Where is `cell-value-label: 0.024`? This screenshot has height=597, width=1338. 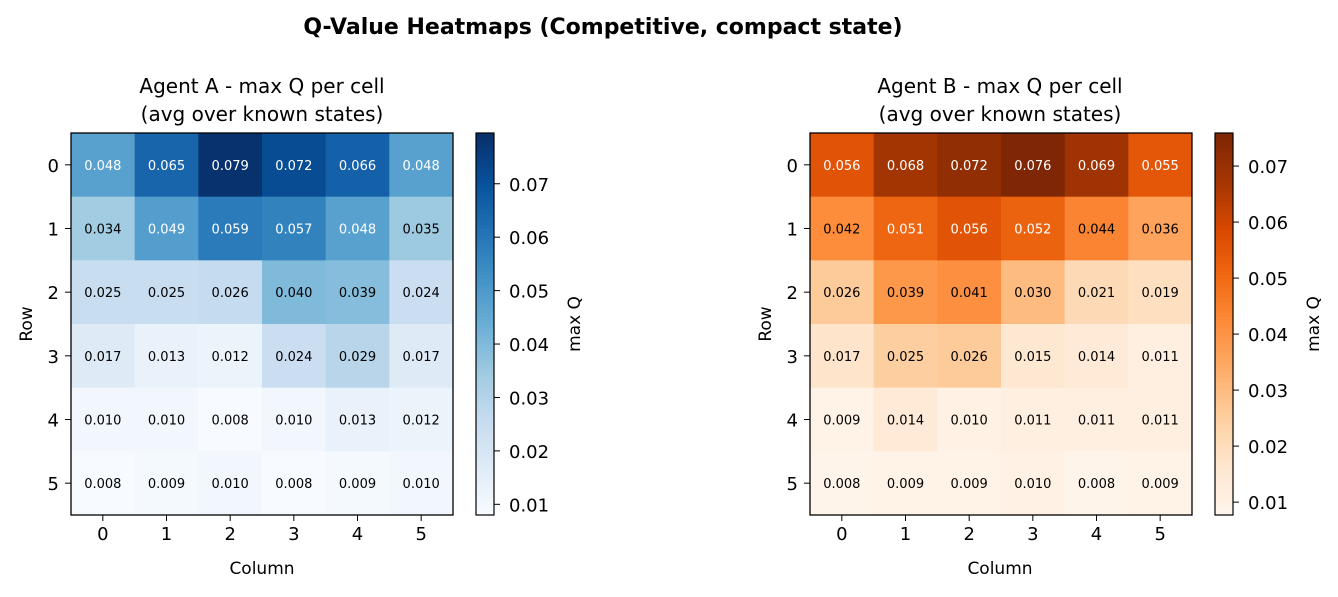
cell-value-label: 0.024 is located at coordinates (421, 293).